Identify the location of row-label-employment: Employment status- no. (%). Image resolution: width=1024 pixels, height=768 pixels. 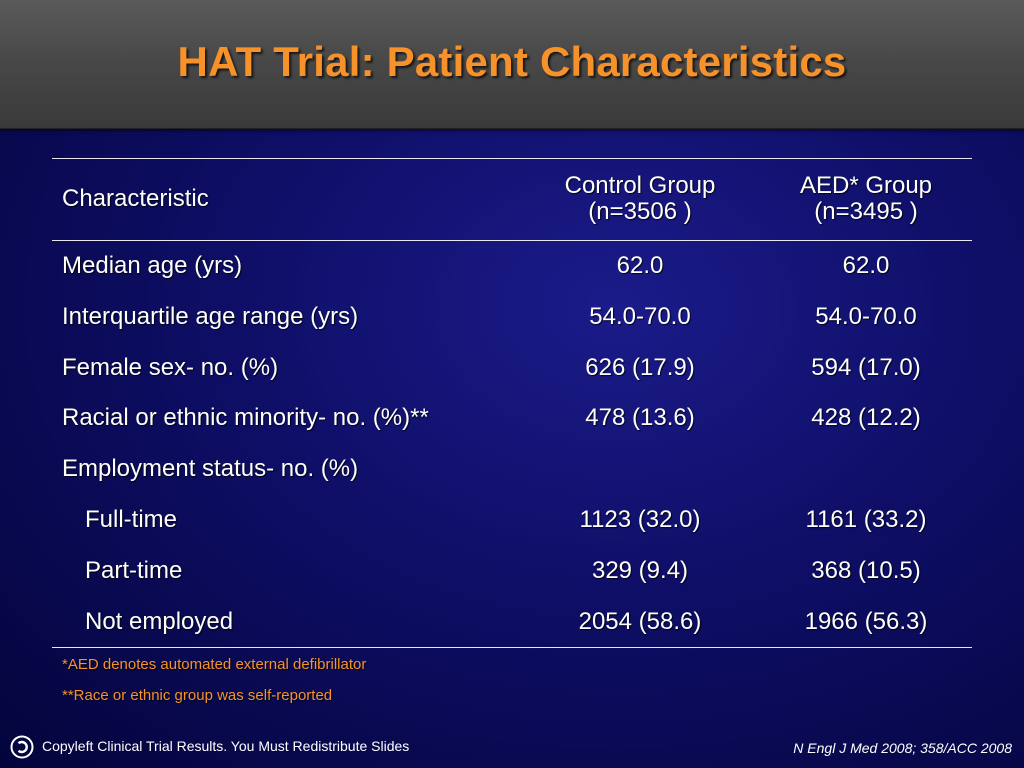
(210, 468).